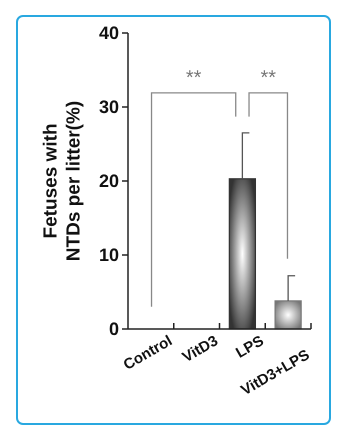 The height and width of the screenshot is (440, 348). What do you see at coordinates (108, 106) in the screenshot?
I see `y-tick-label: 30` at bounding box center [108, 106].